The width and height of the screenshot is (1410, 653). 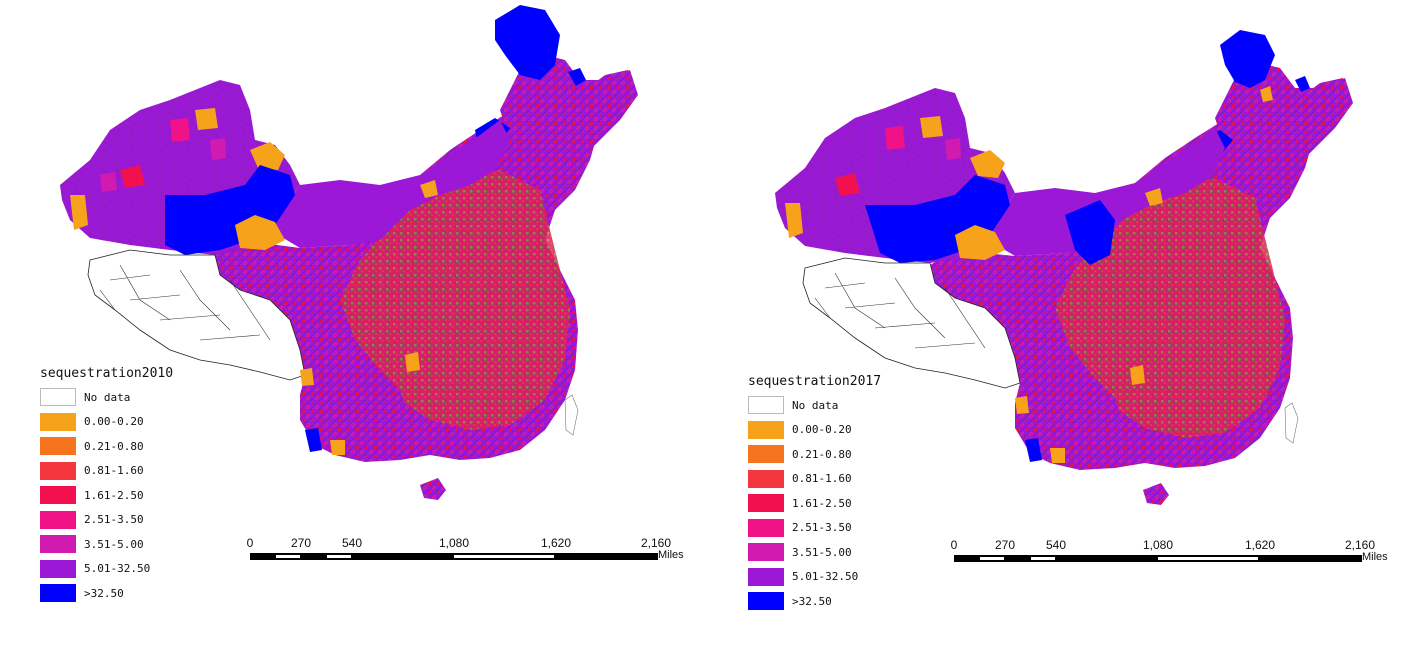 What do you see at coordinates (815, 381) in the screenshot?
I see `legend-title: sequestration2017` at bounding box center [815, 381].